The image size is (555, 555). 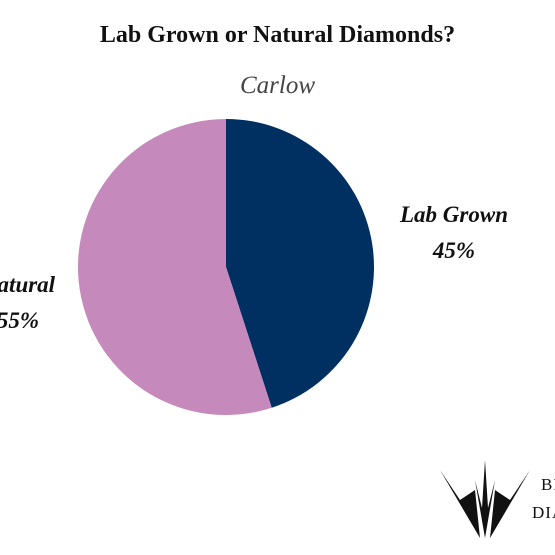 What do you see at coordinates (19, 320) in the screenshot?
I see `slice-value-natural: 55%` at bounding box center [19, 320].